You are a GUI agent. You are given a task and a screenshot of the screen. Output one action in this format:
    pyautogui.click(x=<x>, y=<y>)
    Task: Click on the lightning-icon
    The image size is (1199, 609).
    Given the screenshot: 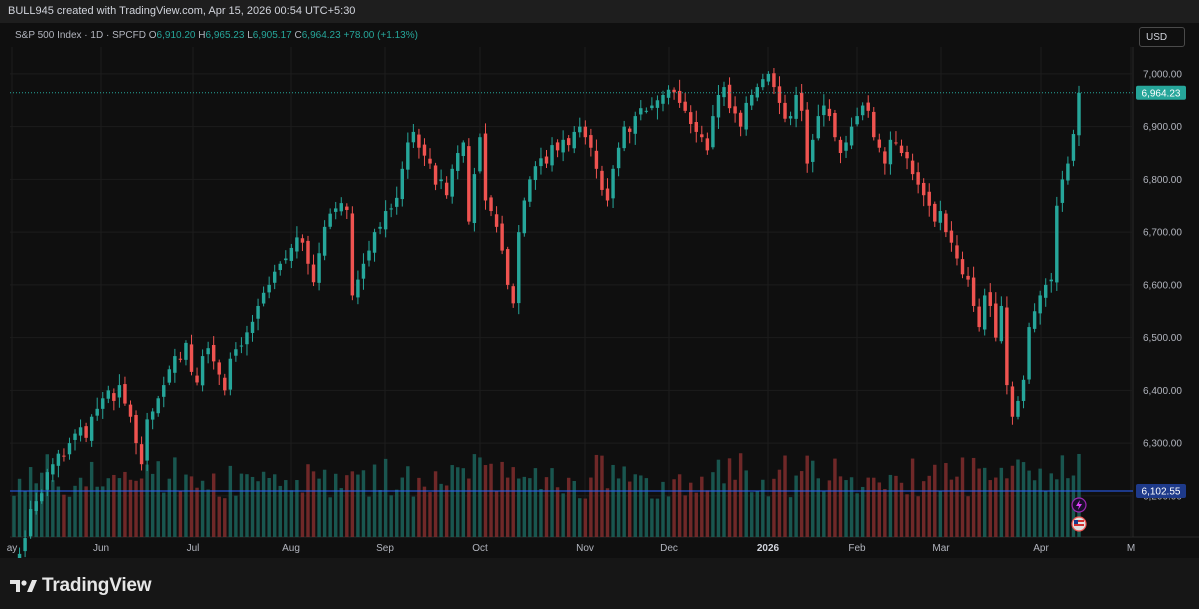 What is the action you would take?
    pyautogui.click(x=1079, y=505)
    